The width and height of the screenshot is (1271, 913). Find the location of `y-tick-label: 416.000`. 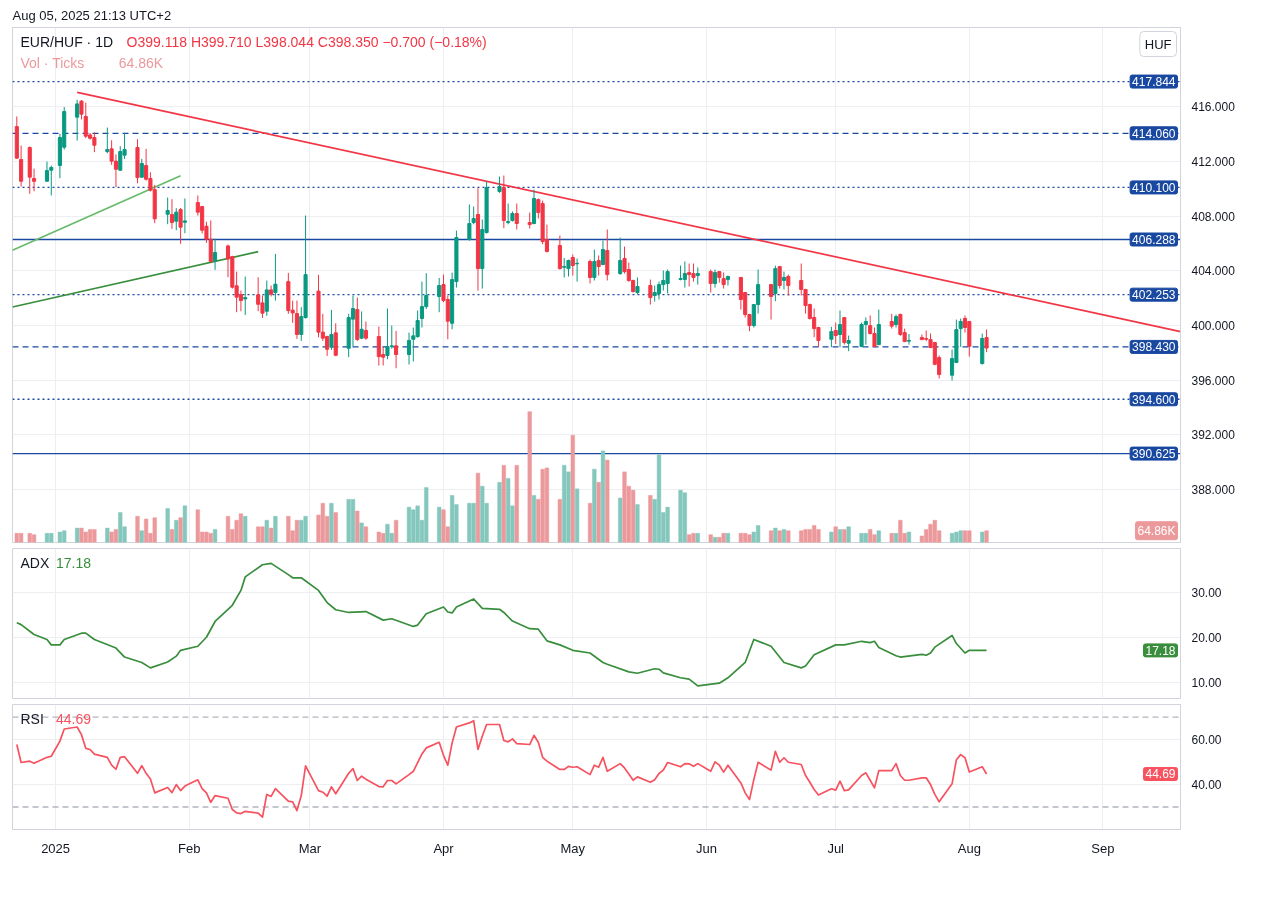

y-tick-label: 416.000 is located at coordinates (1213, 107).